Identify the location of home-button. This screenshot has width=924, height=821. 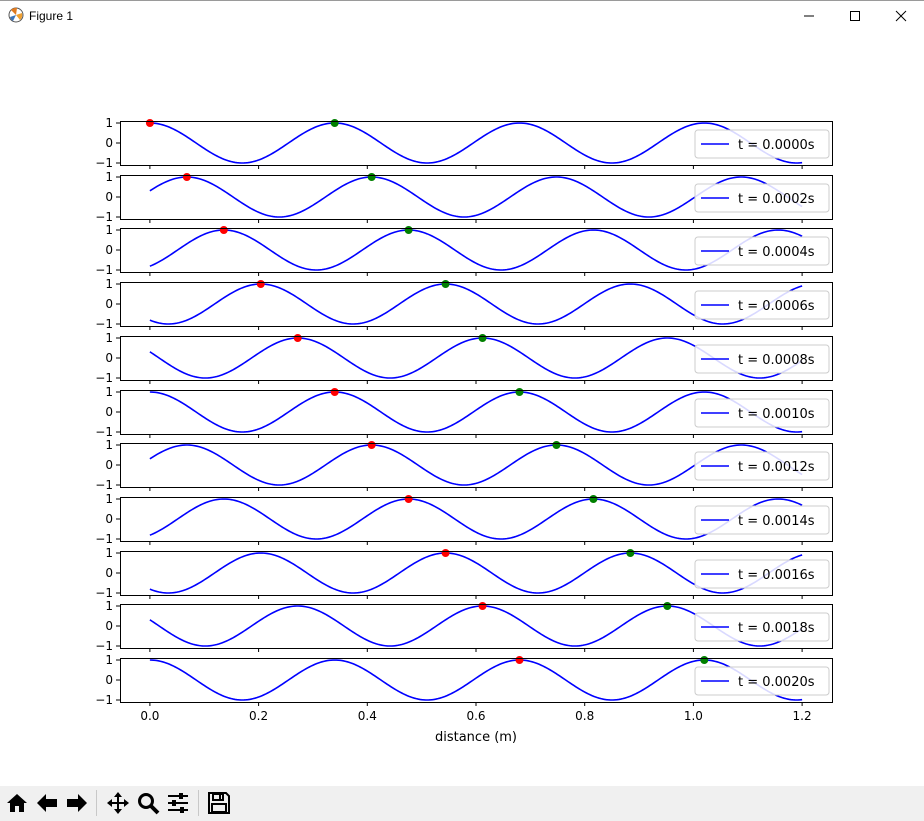
(17, 803).